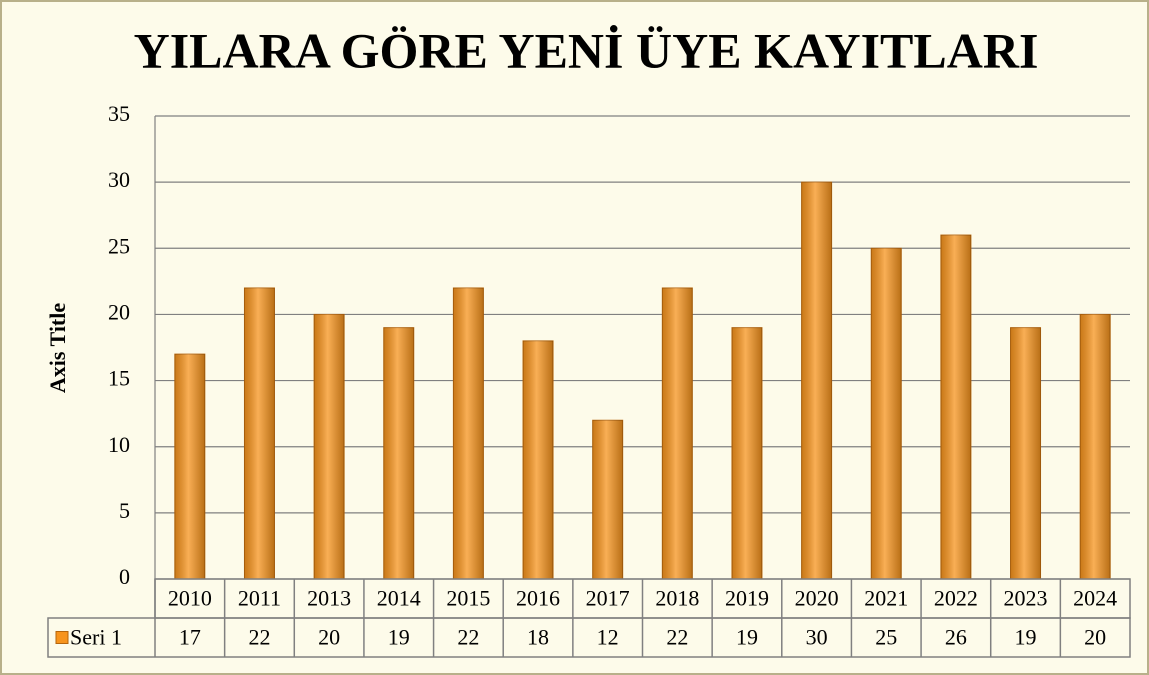 This screenshot has width=1149, height=675. What do you see at coordinates (259, 598) in the screenshot?
I see `x-tick-label: 2011` at bounding box center [259, 598].